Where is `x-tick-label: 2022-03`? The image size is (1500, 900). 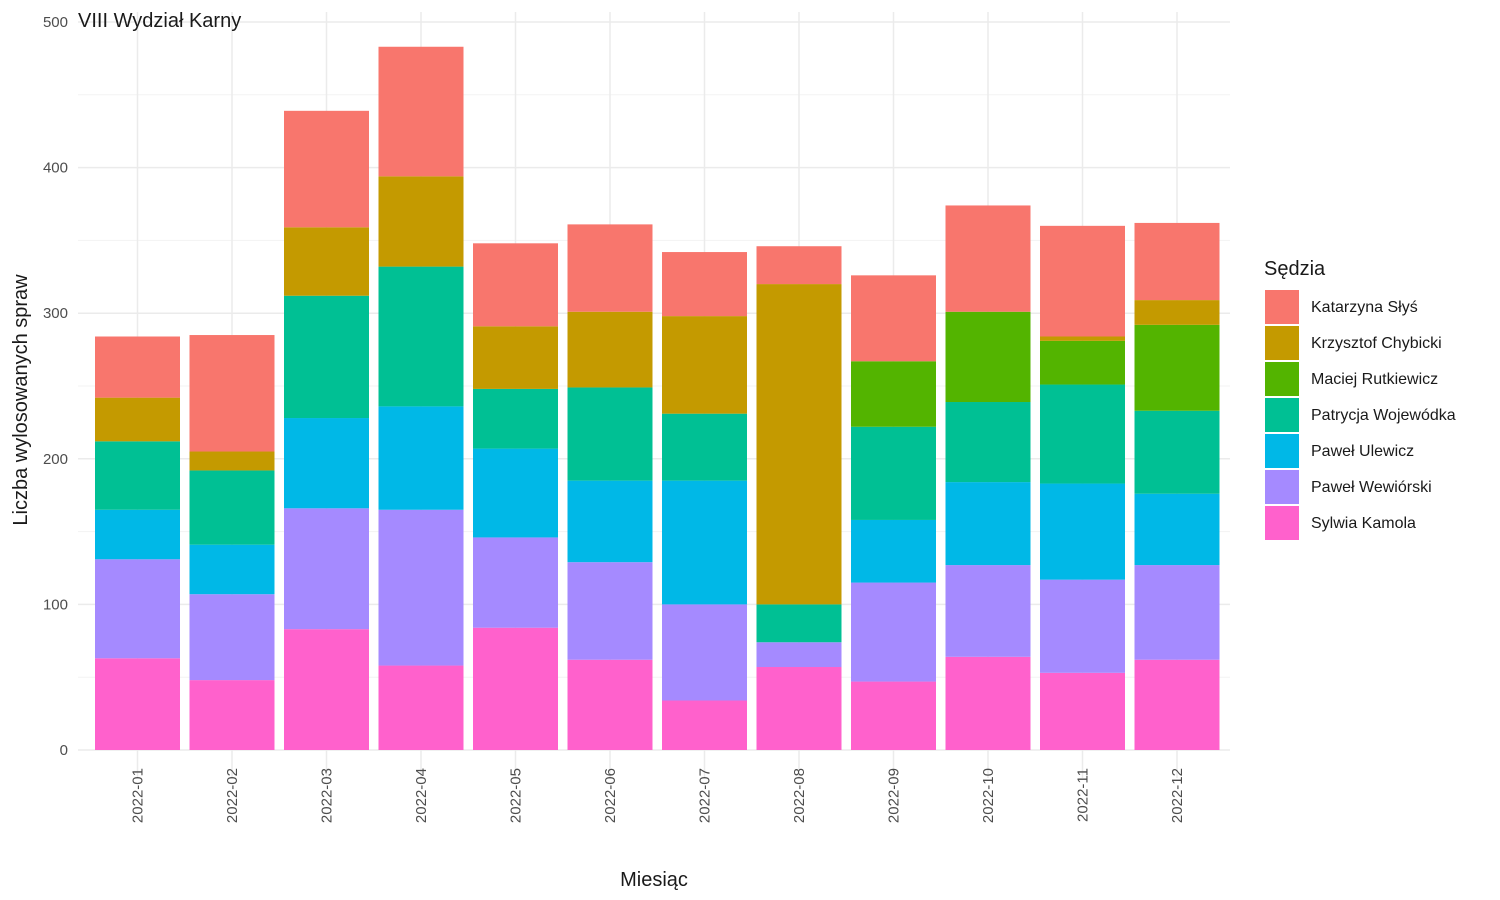 x-tick-label: 2022-03 is located at coordinates (327, 795).